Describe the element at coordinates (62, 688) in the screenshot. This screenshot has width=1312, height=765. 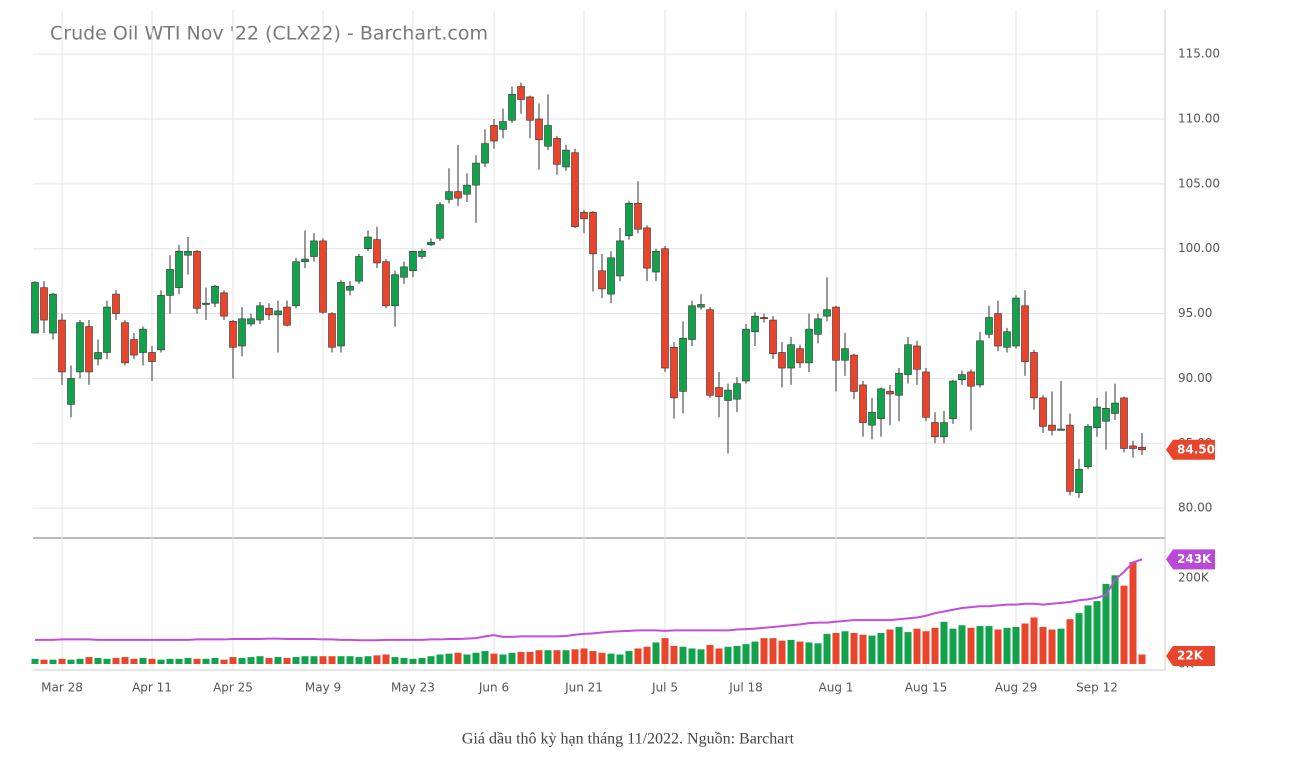
I see `x-tick-label: Mar 28` at that location.